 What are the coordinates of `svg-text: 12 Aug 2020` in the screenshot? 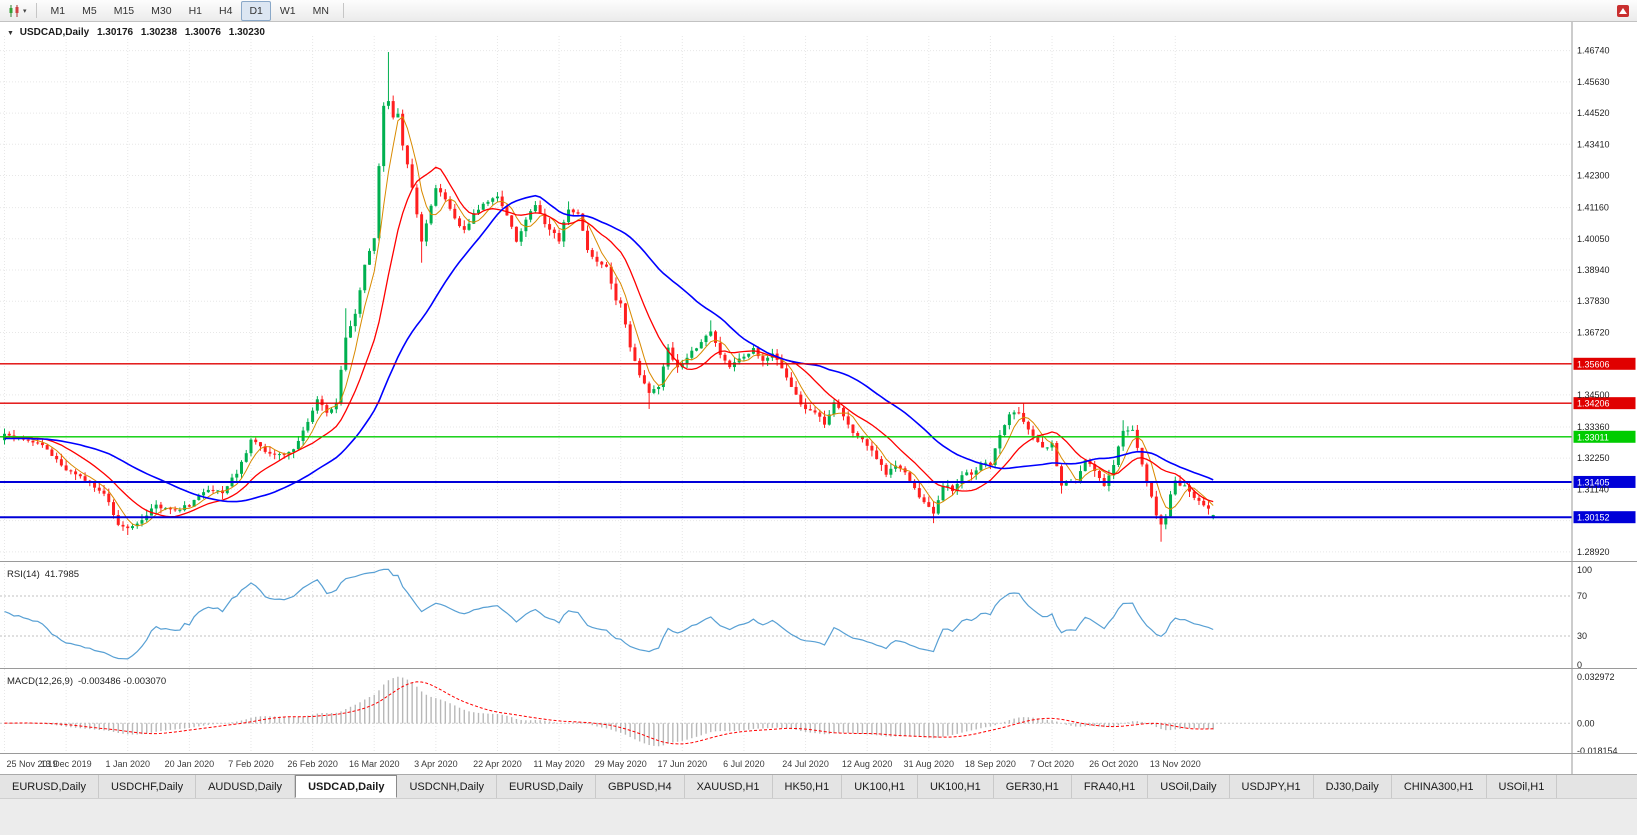 It's located at (867, 764).